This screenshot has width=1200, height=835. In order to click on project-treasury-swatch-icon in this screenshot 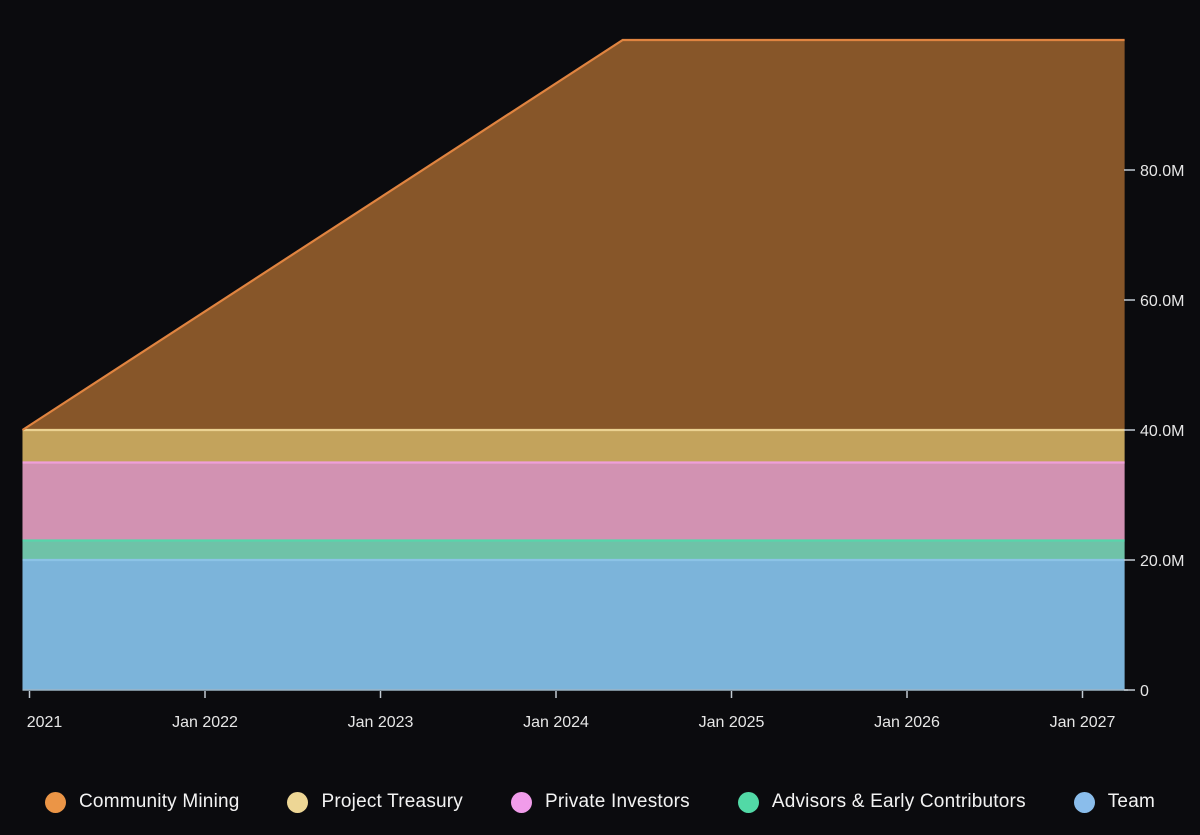, I will do `click(298, 802)`.